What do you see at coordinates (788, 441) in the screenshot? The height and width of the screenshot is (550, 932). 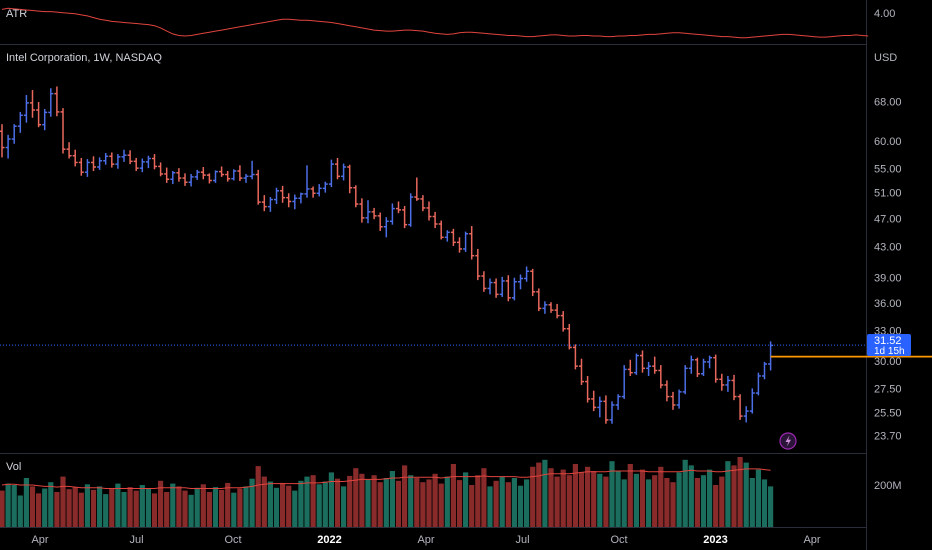 I see `flash-icon` at bounding box center [788, 441].